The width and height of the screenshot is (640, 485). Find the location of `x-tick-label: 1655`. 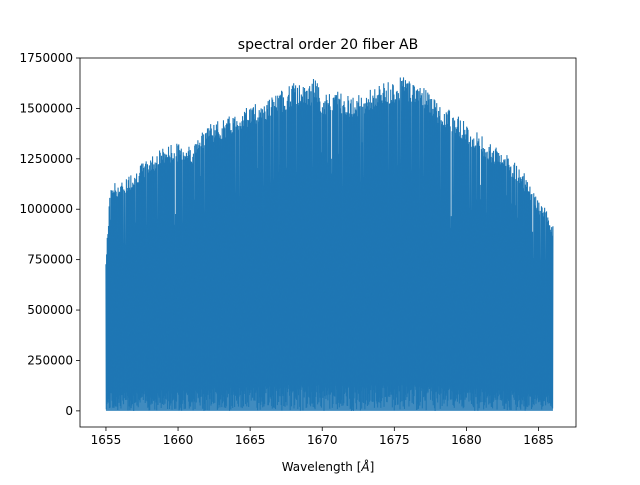

x-tick-label: 1655 is located at coordinates (106, 440).